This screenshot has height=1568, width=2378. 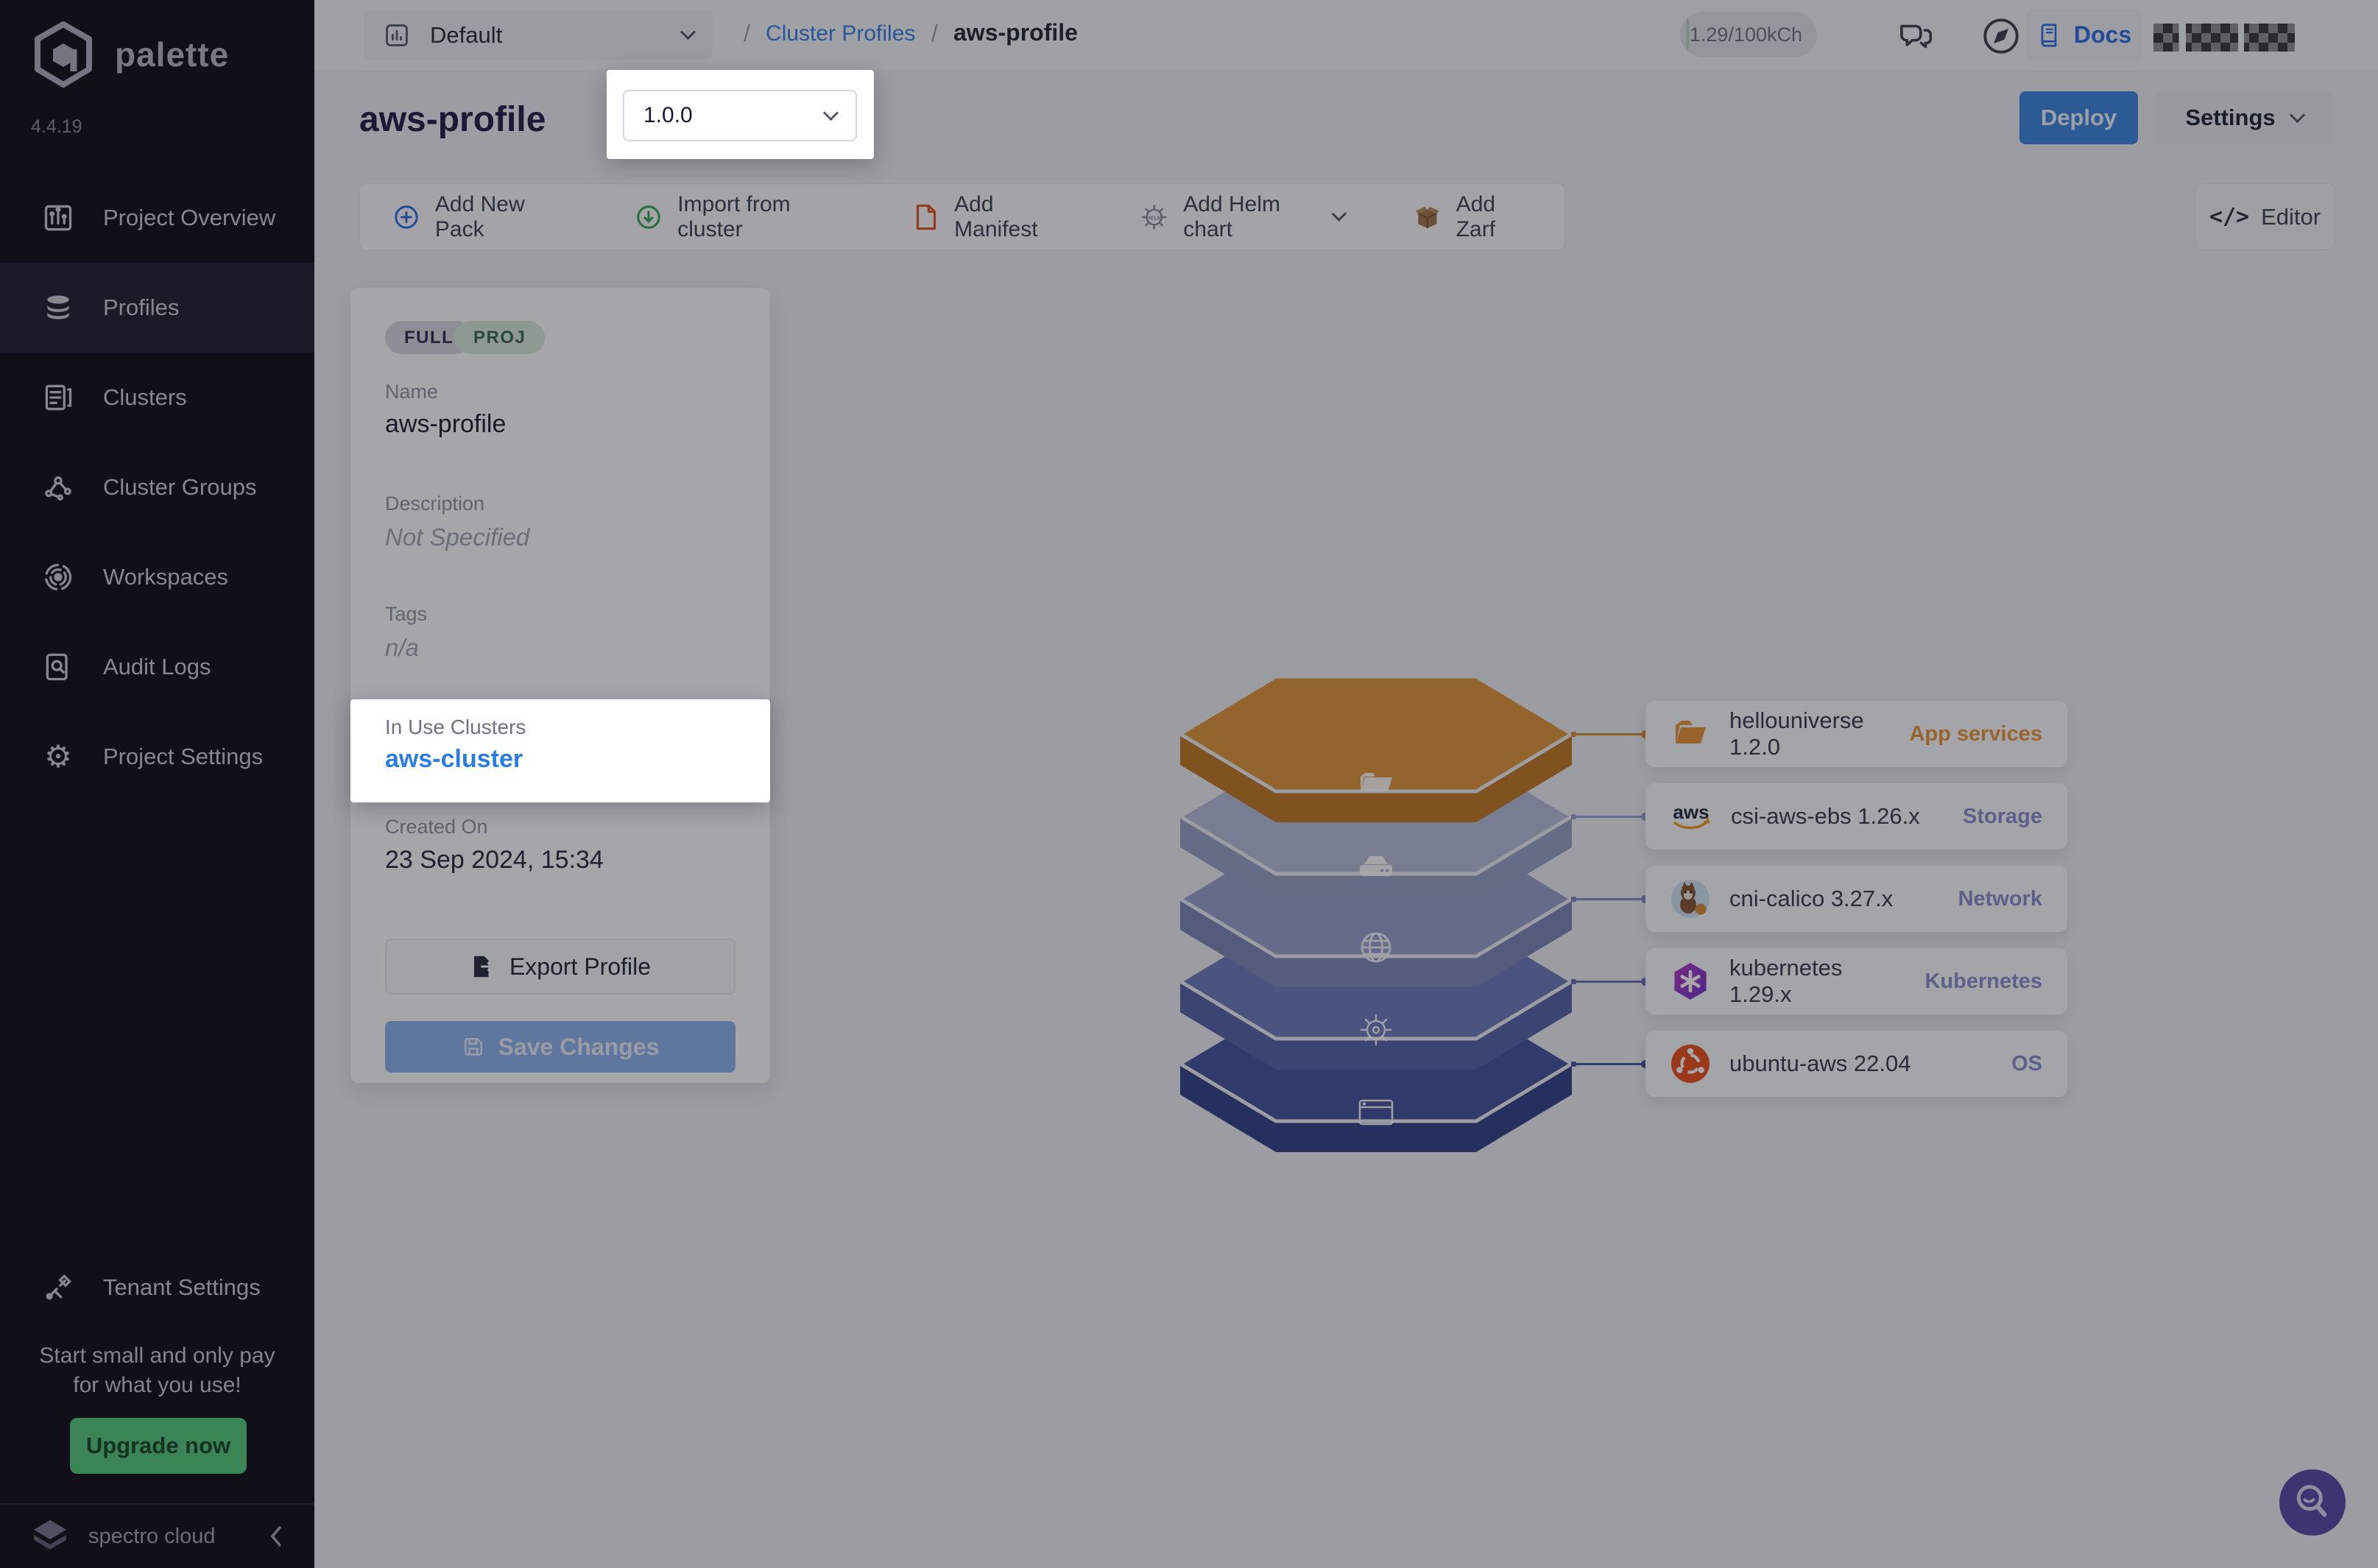 What do you see at coordinates (128, 55) in the screenshot?
I see `app-logo: palette` at bounding box center [128, 55].